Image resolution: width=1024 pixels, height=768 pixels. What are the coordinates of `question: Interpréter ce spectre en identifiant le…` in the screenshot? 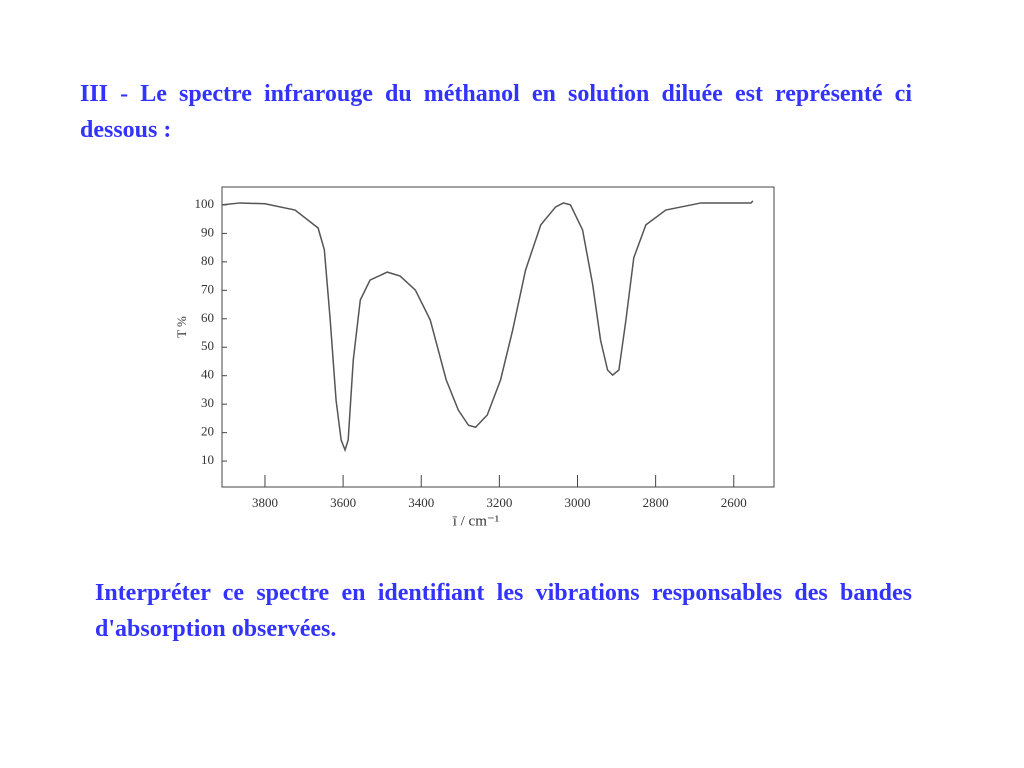 It's located at (503, 611).